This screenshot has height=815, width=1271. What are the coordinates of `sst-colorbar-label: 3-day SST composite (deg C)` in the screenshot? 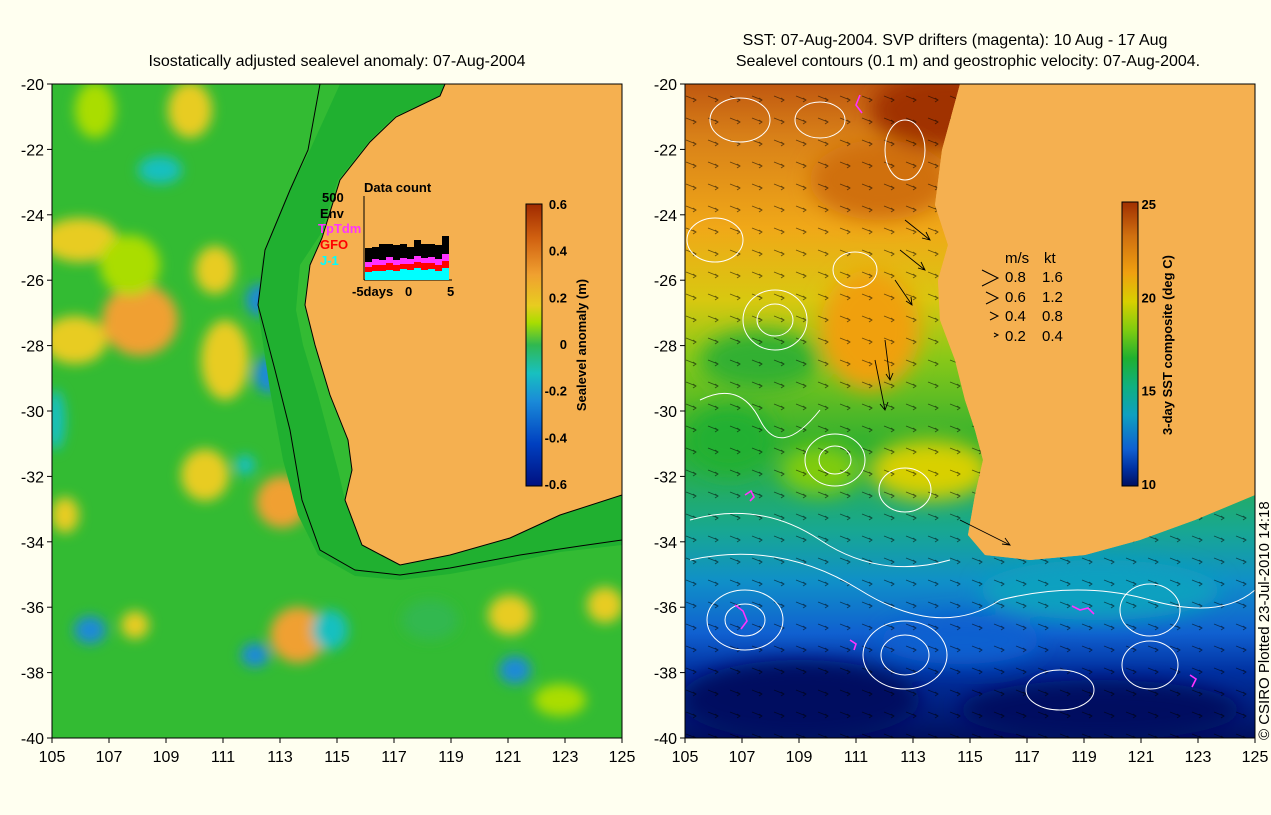 It's located at (1167, 345).